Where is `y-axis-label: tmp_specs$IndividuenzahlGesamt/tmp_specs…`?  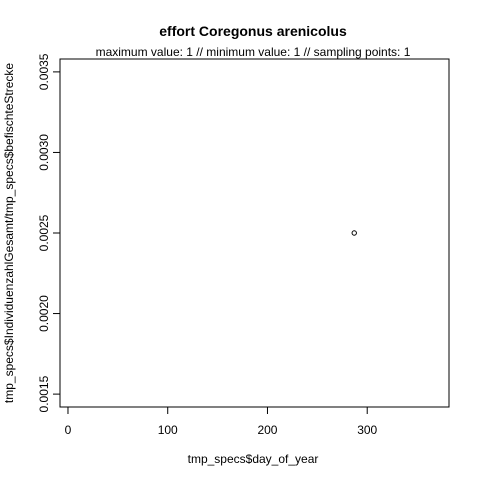 y-axis-label: tmp_specs$IndividuenzahlGesamt/tmp_specs… is located at coordinates (9, 233).